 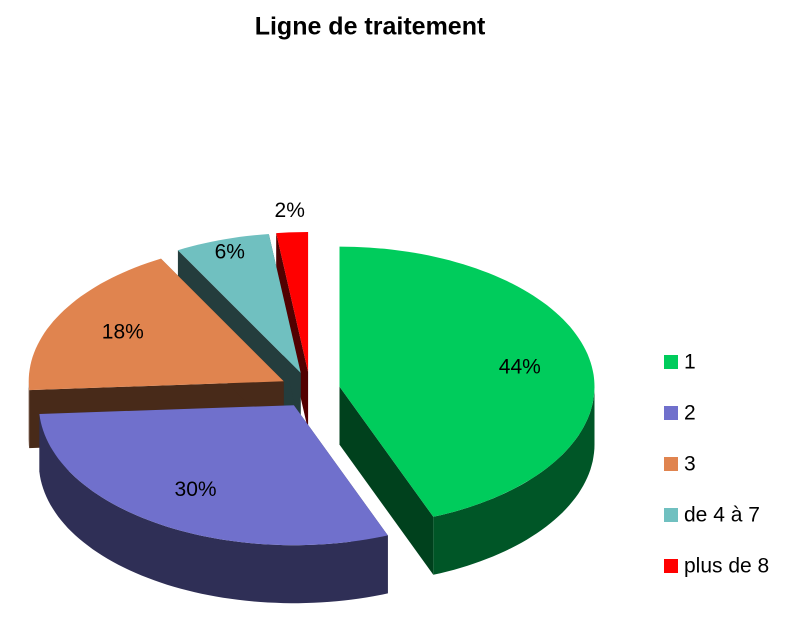 What do you see at coordinates (722, 515) in the screenshot?
I see `legend-label: de 4 à 7` at bounding box center [722, 515].